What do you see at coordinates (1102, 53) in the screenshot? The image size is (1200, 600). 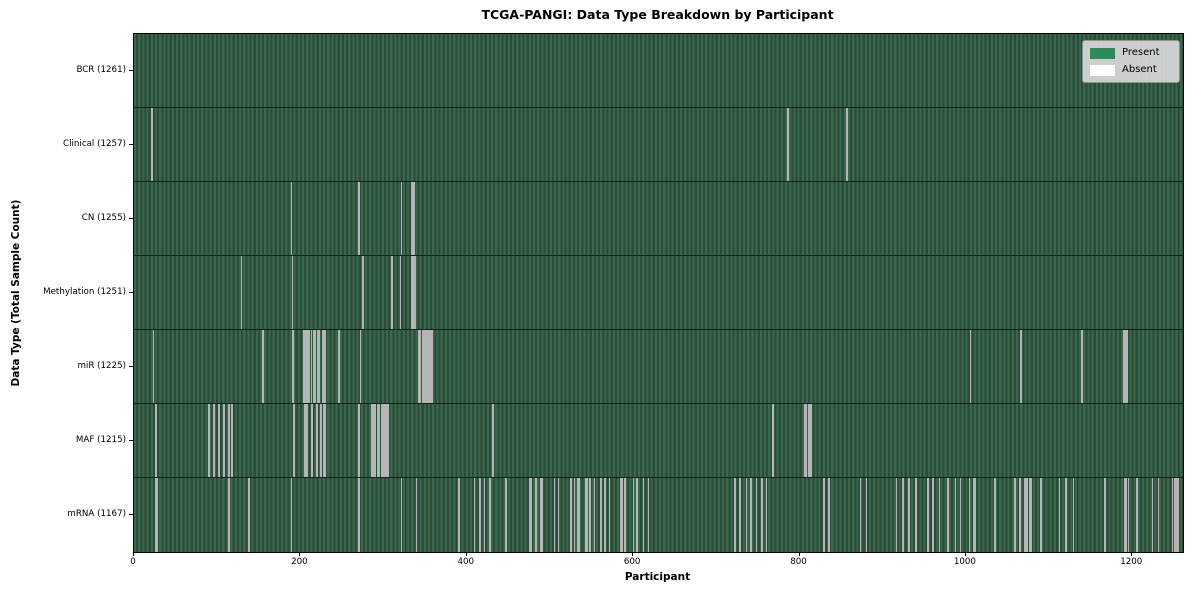 I see `legend-swatch-present` at bounding box center [1102, 53].